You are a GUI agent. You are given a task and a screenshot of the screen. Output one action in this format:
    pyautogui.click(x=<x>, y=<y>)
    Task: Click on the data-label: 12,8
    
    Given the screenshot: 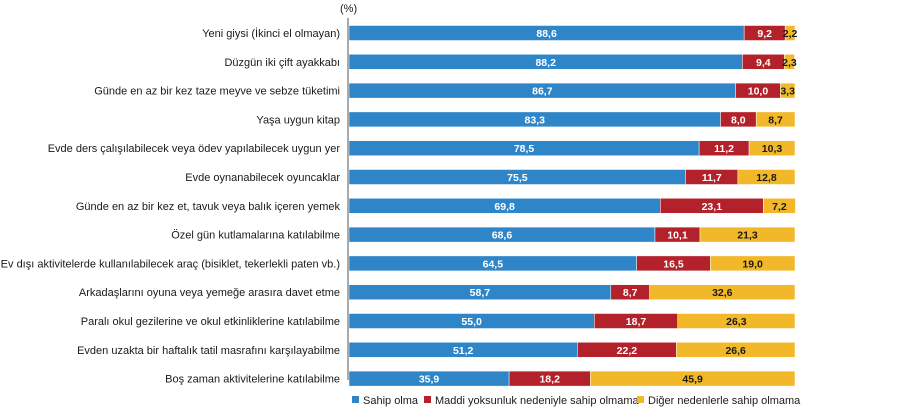 What is the action you would take?
    pyautogui.click(x=766, y=178)
    